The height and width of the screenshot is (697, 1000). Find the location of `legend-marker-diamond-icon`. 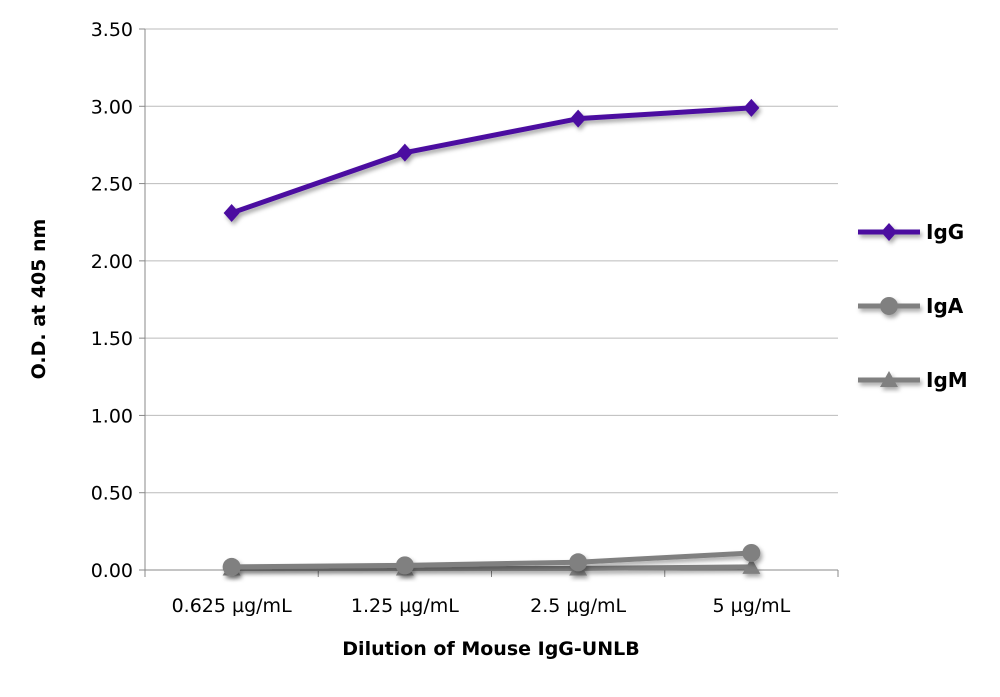

legend-marker-diamond-icon is located at coordinates (889, 232).